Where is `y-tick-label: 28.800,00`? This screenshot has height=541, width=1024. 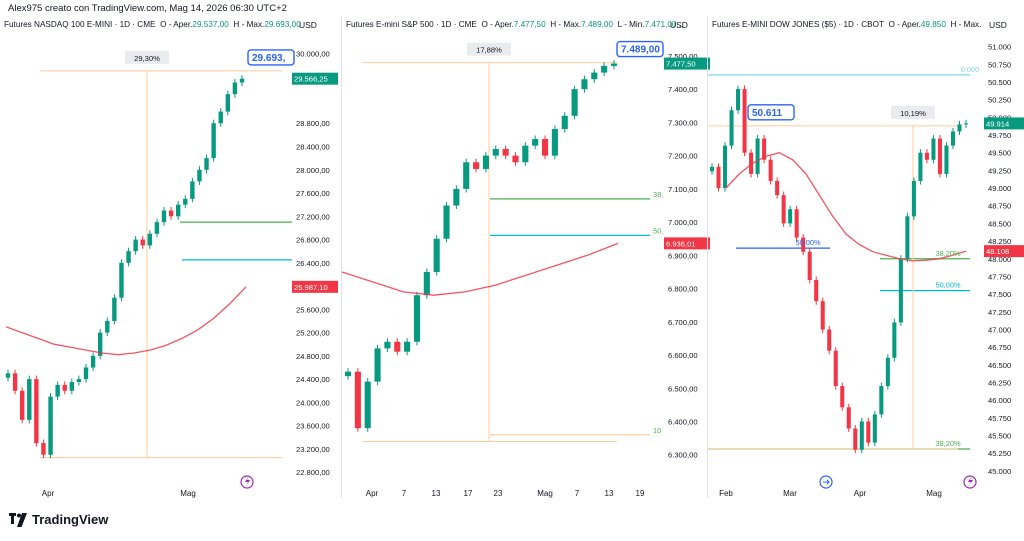
y-tick-label: 28.800,00 is located at coordinates (313, 123).